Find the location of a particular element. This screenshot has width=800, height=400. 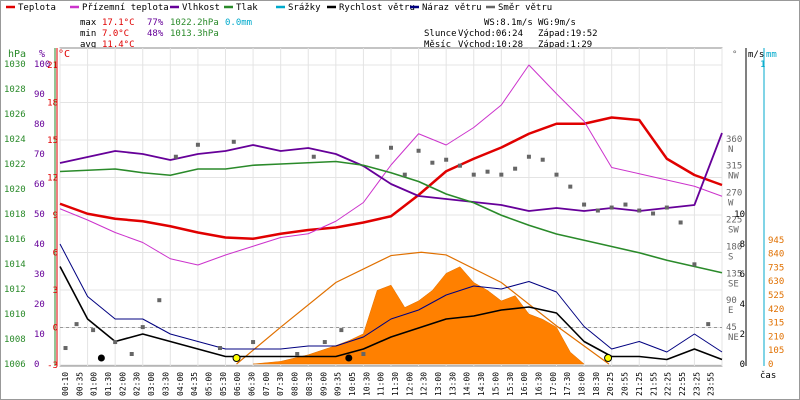

moon-label: Měsíc is located at coordinates (437, 45).